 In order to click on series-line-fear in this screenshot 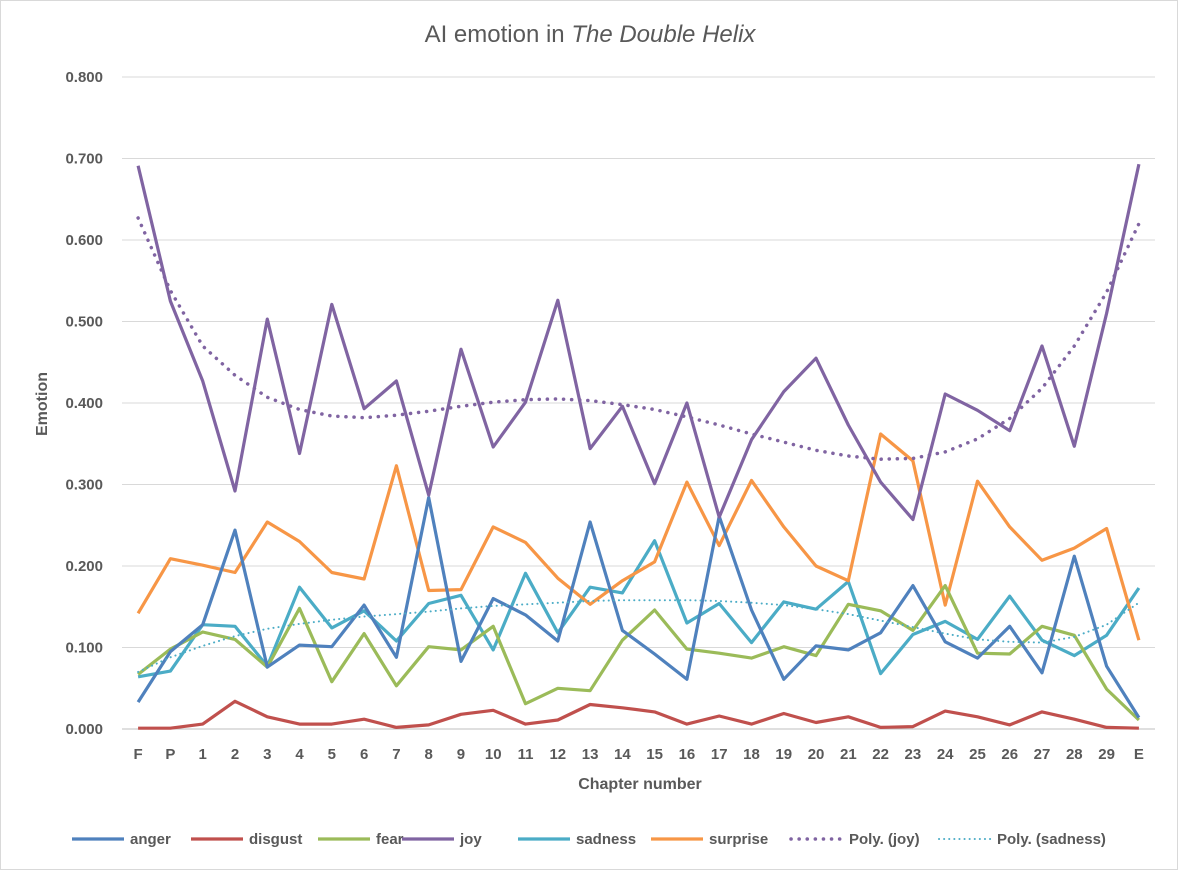, I will do `click(639, 652)`.